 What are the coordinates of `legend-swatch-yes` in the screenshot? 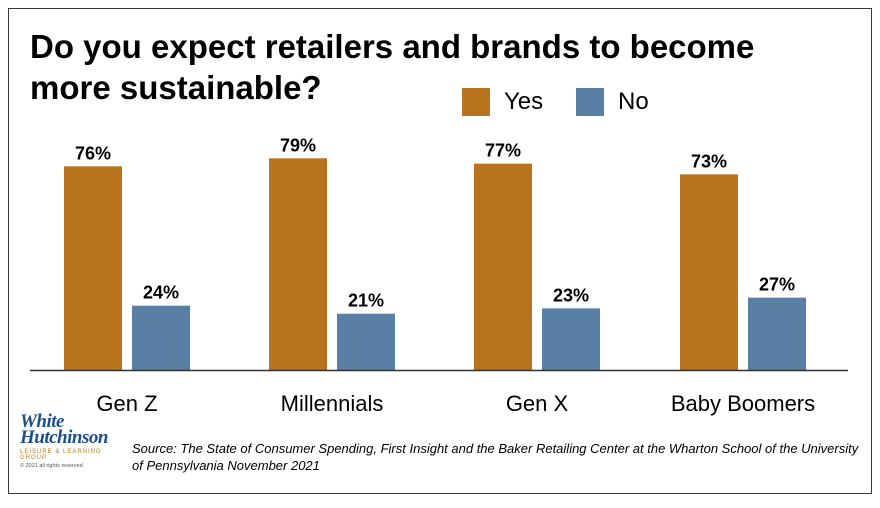 It's located at (476, 102).